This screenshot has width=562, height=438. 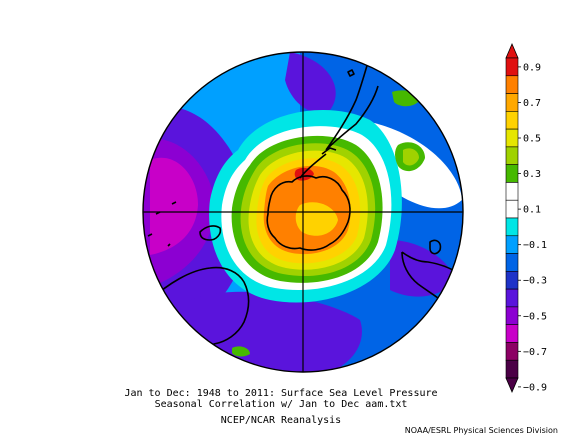 What do you see at coordinates (532, 139) in the screenshot?
I see `colorbar-tick-label: 0.5` at bounding box center [532, 139].